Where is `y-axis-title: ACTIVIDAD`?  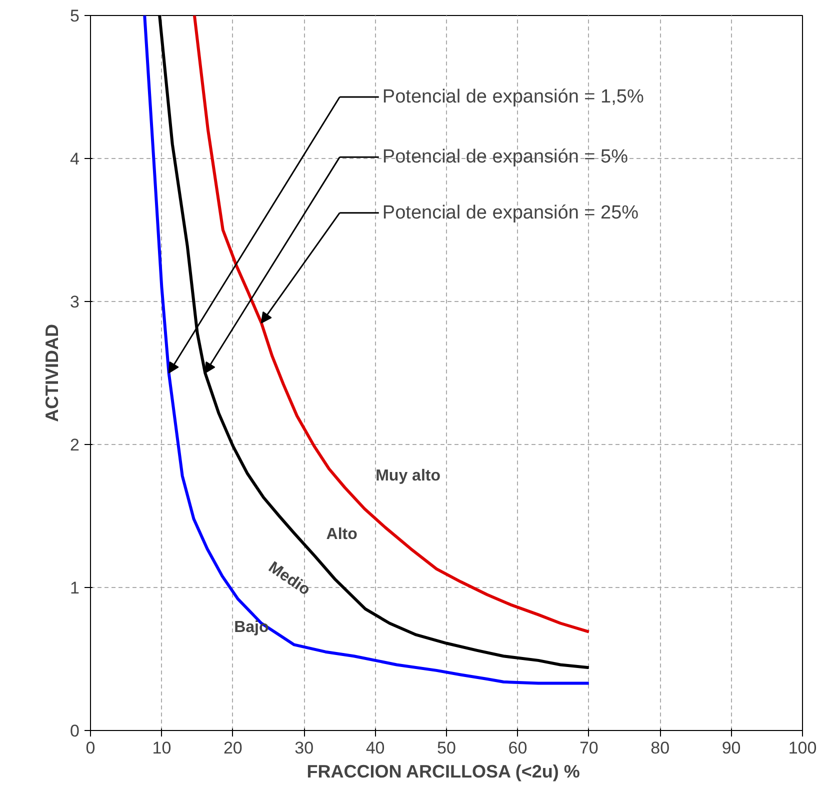 y-axis-title: ACTIVIDAD is located at coordinates (52, 373).